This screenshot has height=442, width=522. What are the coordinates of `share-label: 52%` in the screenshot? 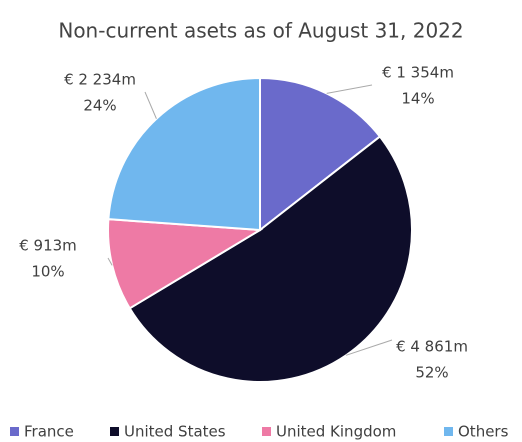 It's located at (431, 373).